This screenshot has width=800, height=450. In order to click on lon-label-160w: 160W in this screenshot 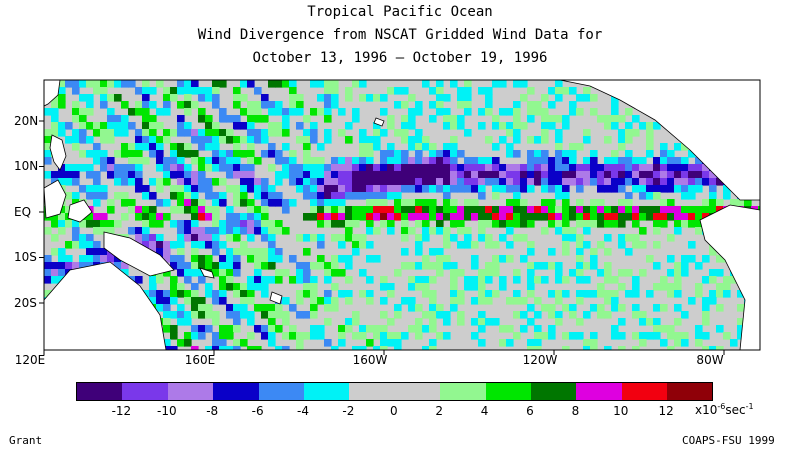, I will do `click(370, 360)`.